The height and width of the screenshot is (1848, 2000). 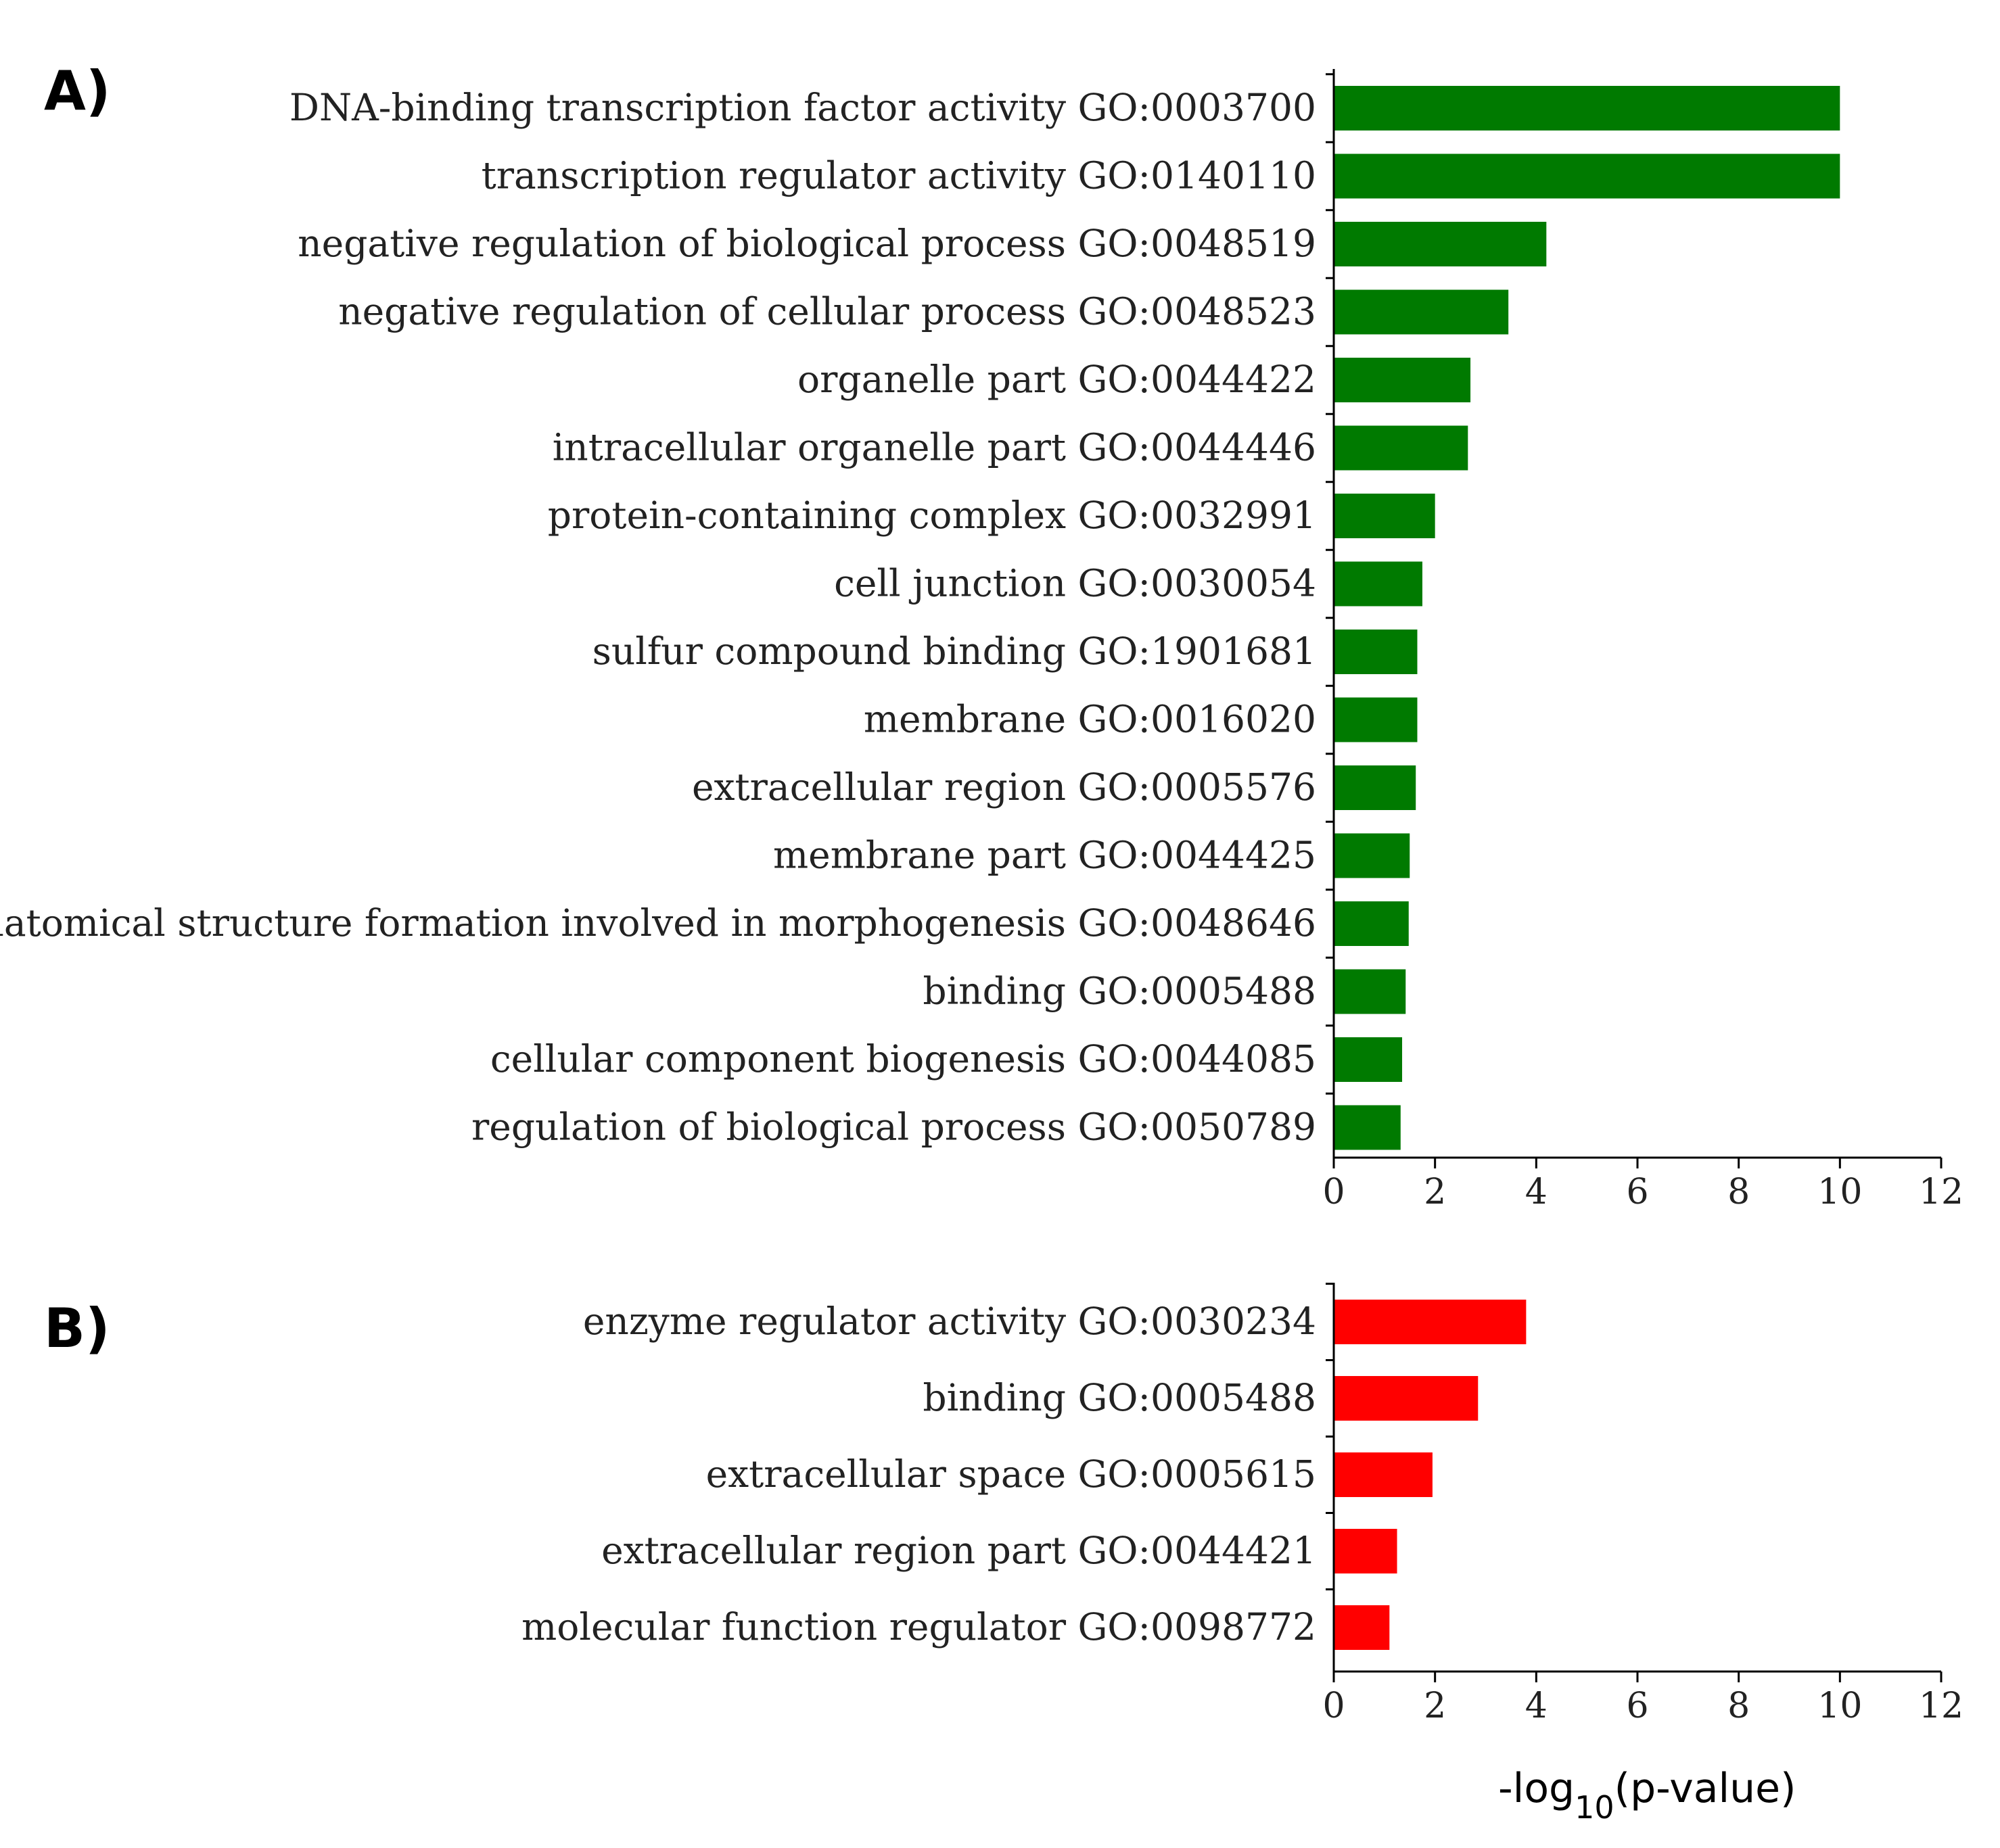 What do you see at coordinates (954, 651) in the screenshot?
I see `category-label: sulfur compound binding GO:1901681` at bounding box center [954, 651].